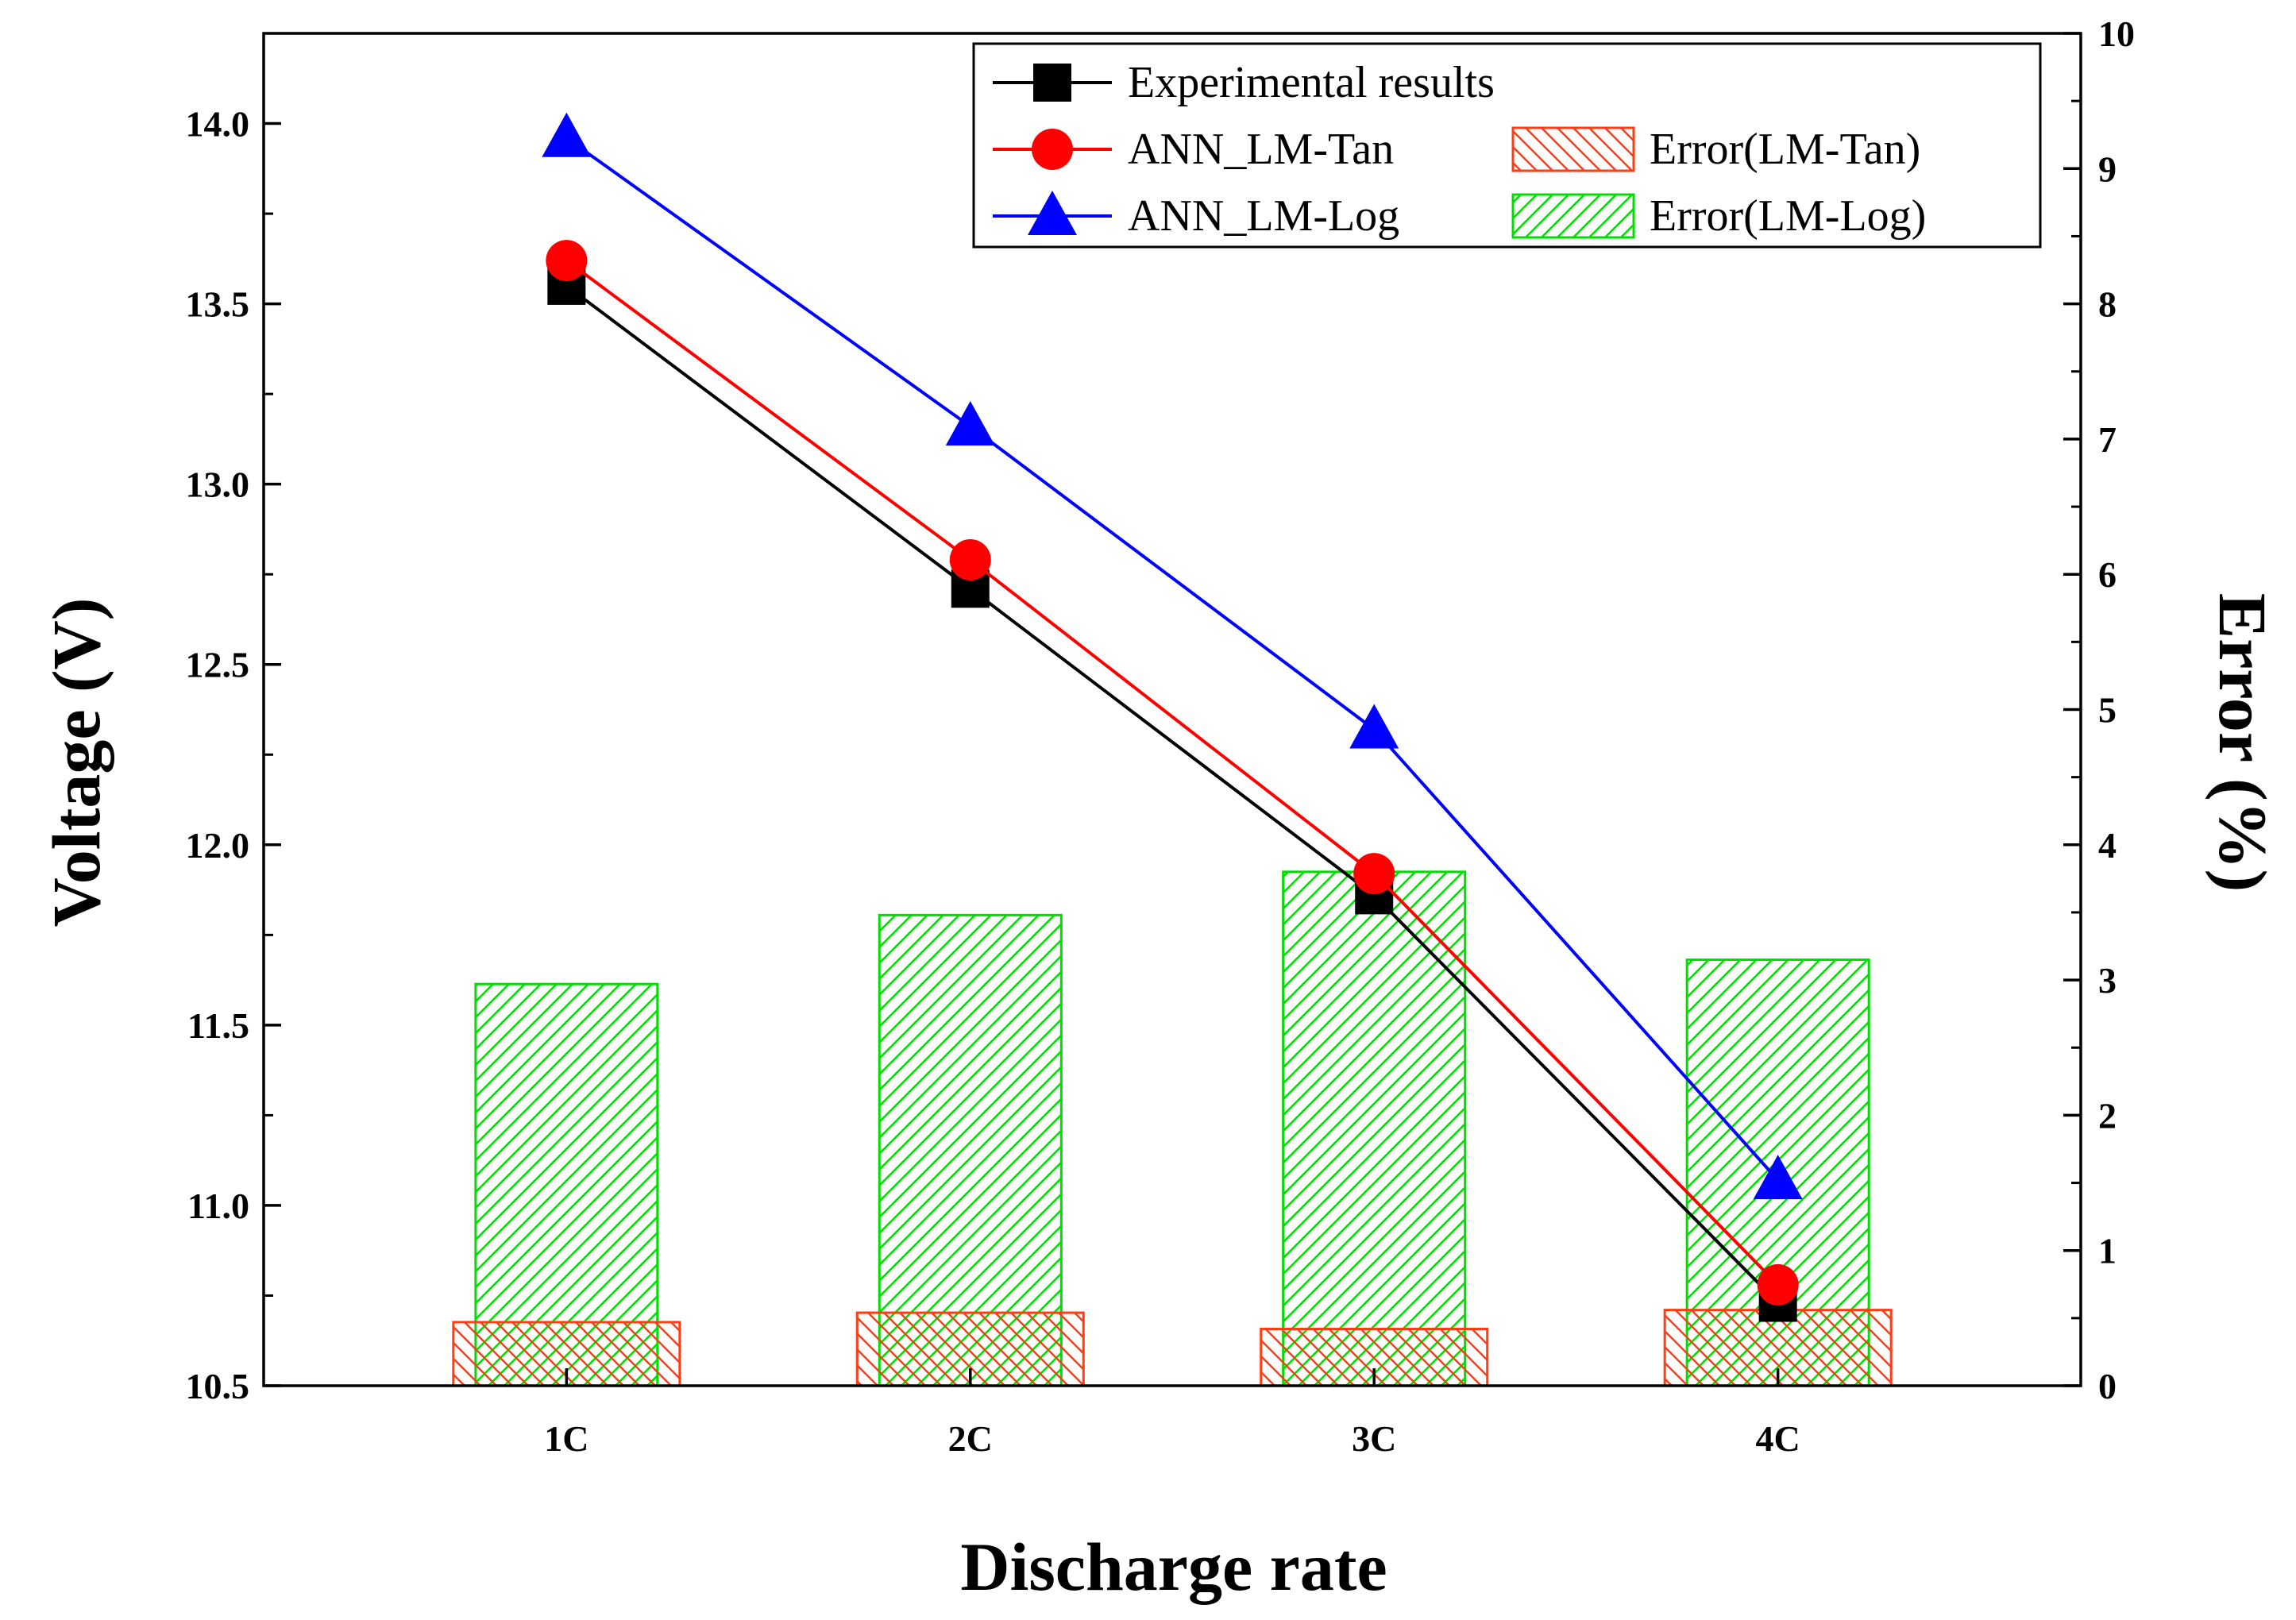  Describe the element at coordinates (1785, 149) in the screenshot. I see `legend-label: Error(LM-Tan)` at that location.